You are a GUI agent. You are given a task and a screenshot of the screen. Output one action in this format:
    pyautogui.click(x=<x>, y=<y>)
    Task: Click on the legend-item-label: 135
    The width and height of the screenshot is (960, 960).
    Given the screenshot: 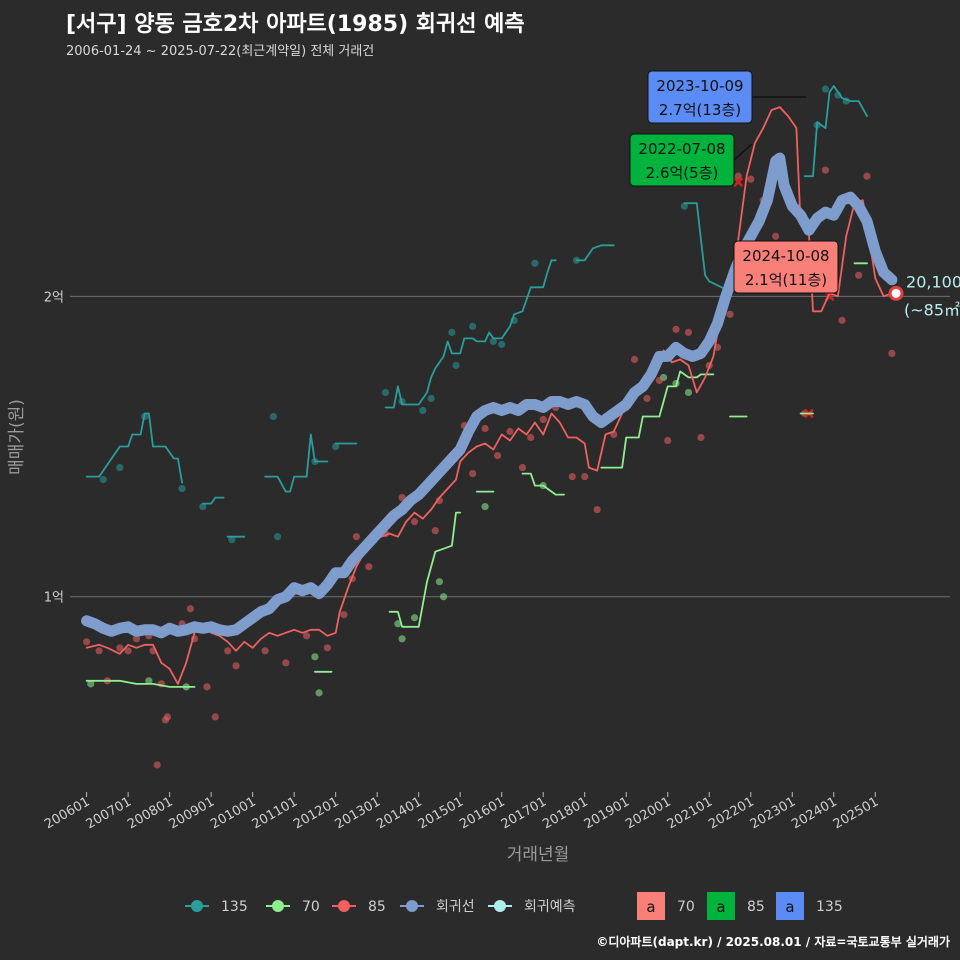 What is the action you would take?
    pyautogui.click(x=234, y=907)
    